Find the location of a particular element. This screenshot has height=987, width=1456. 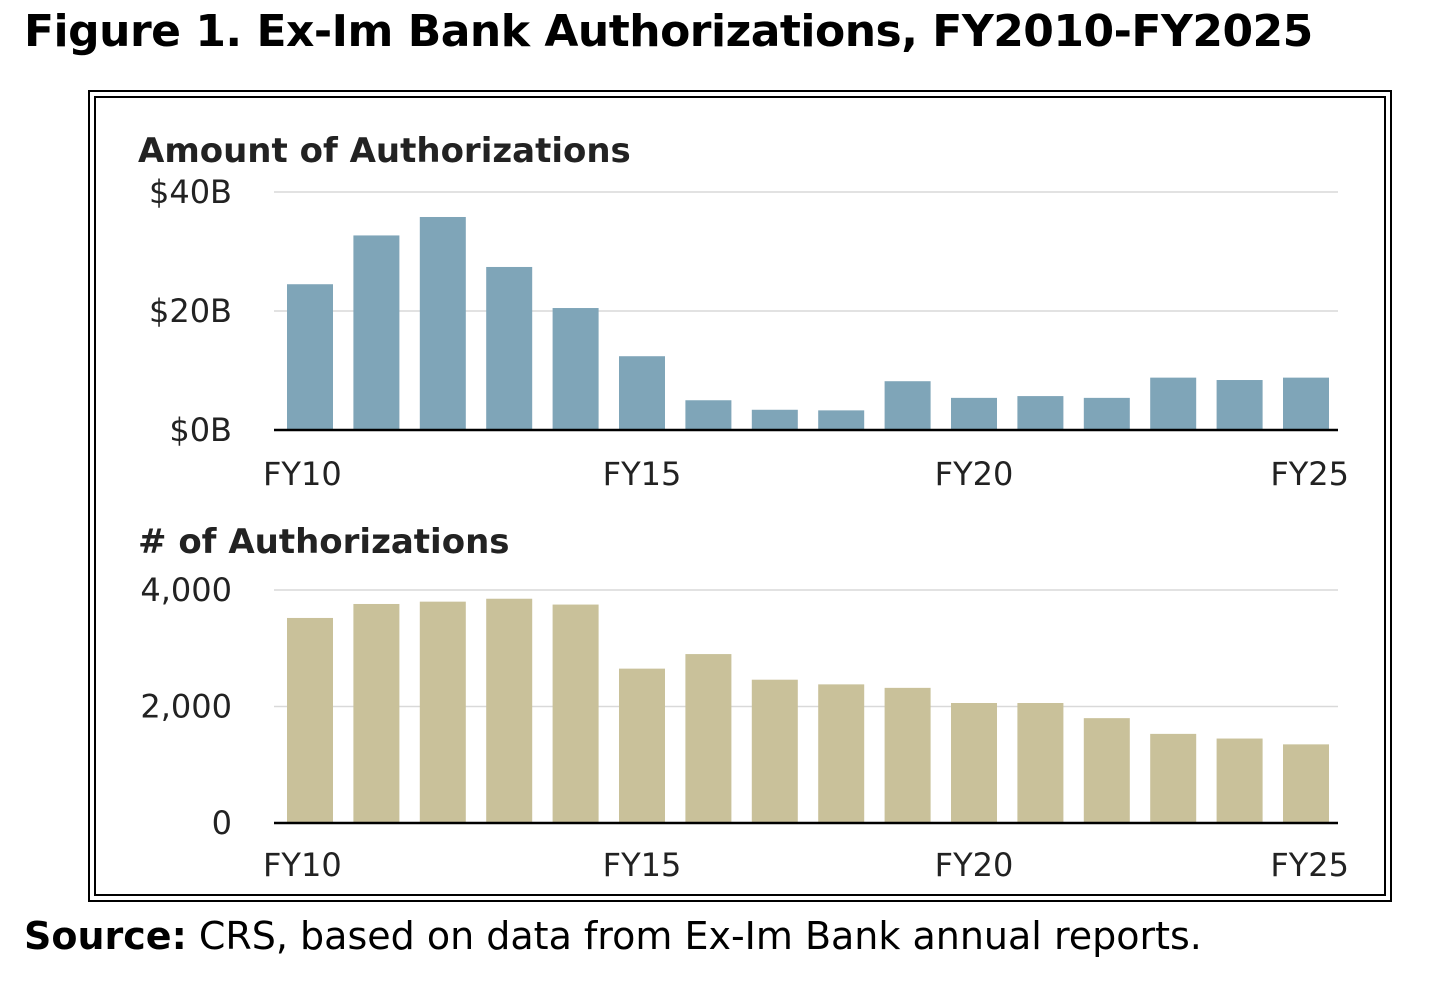

amount-bar-fy24 is located at coordinates (1239, 405).